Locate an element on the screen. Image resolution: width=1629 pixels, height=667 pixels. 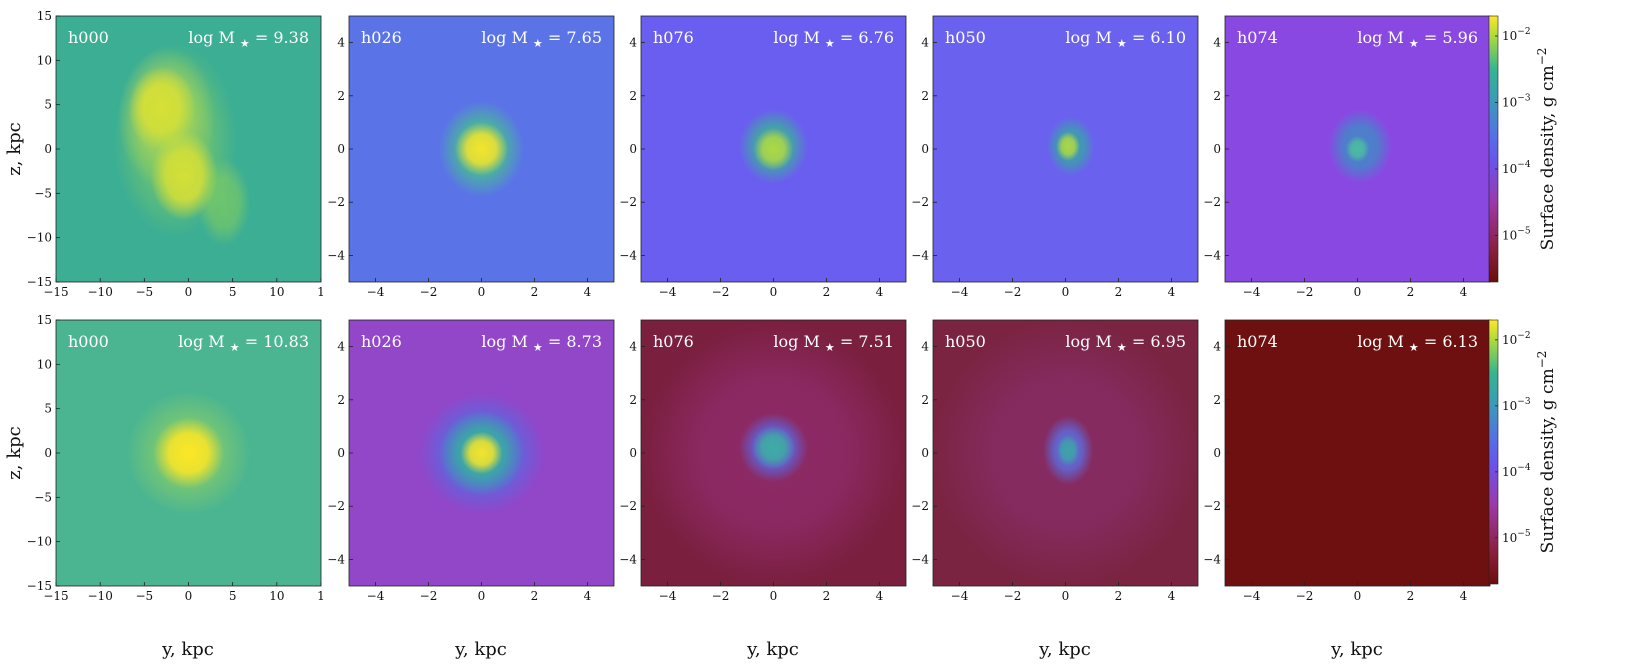
mass-value: = 9.38 is located at coordinates (279, 37).